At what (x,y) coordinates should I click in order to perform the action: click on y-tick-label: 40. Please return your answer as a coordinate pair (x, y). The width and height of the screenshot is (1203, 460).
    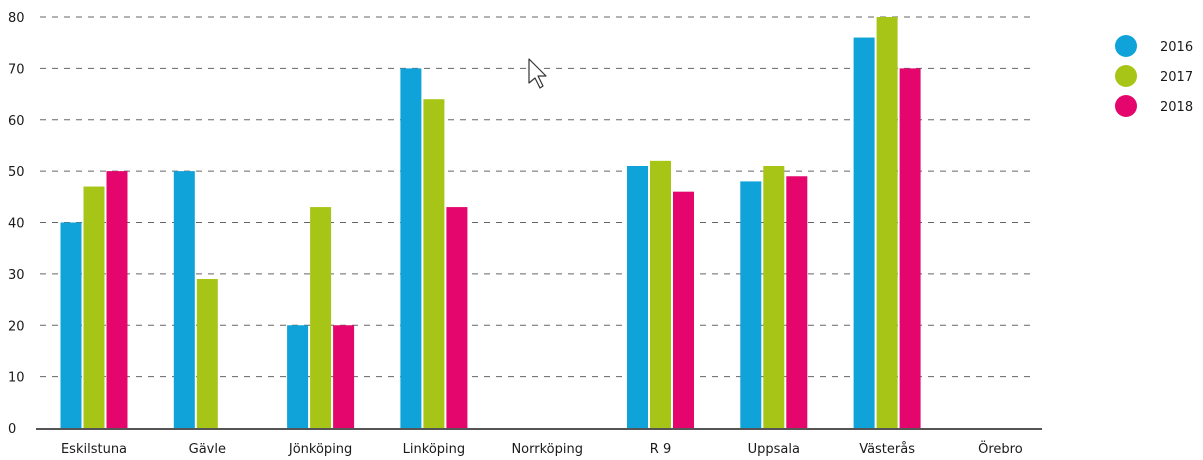
    Looking at the image, I should click on (16, 224).